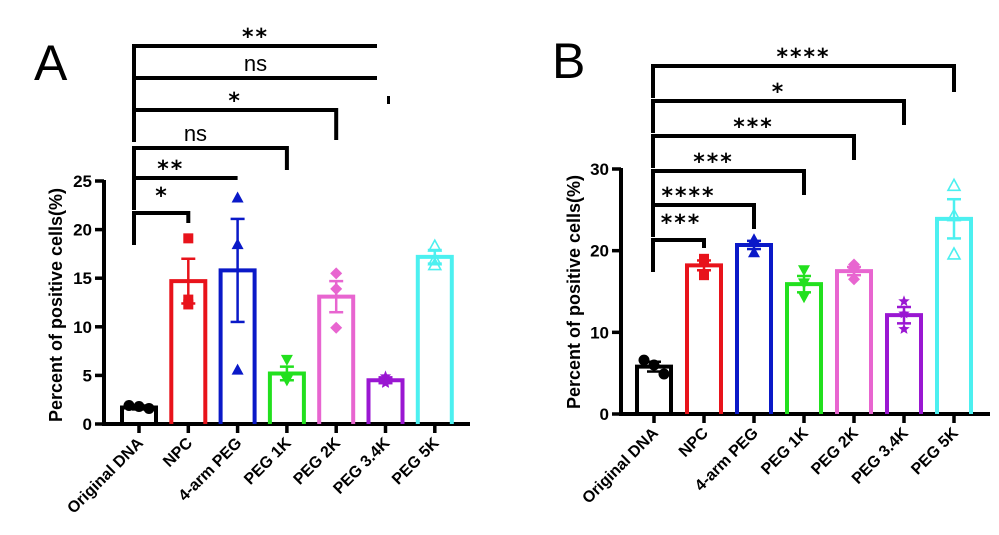  Describe the element at coordinates (688, 196) in the screenshot. I see `panel-b-significance-label-4-arm-peg: ****` at that location.